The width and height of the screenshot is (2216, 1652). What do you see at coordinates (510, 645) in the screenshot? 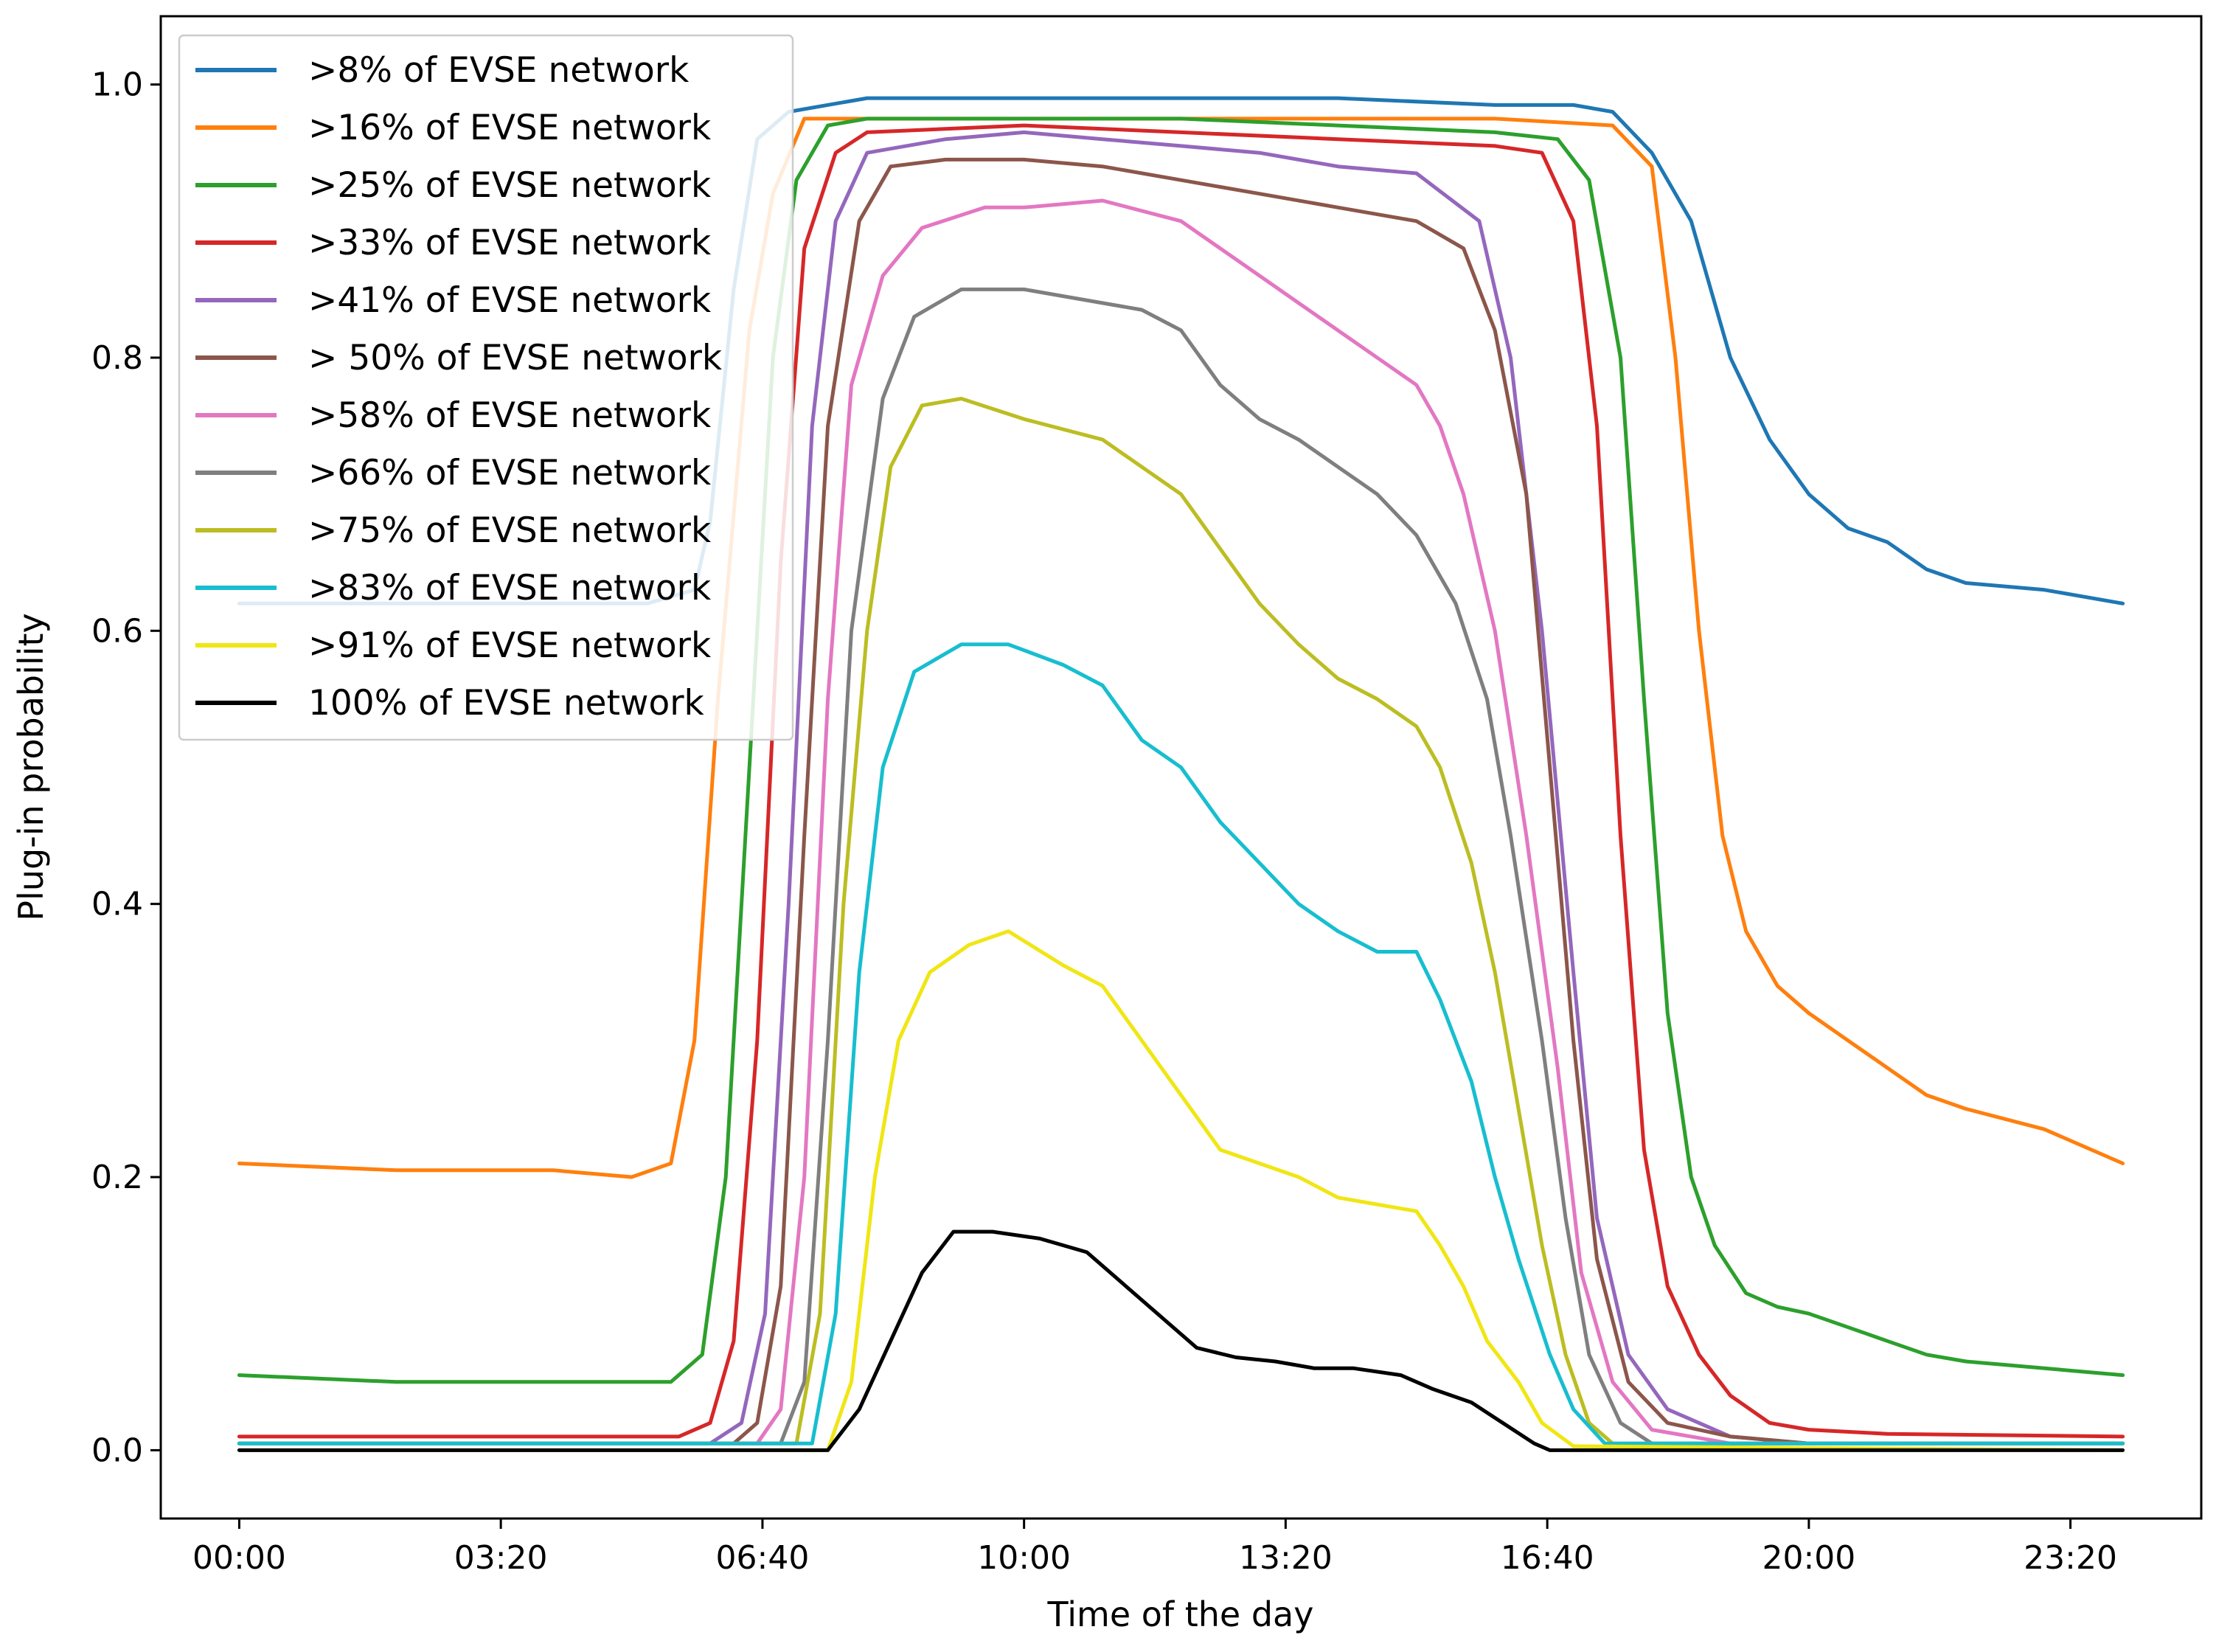
I see `legend-label-11: >91% of EVSE network` at bounding box center [510, 645].